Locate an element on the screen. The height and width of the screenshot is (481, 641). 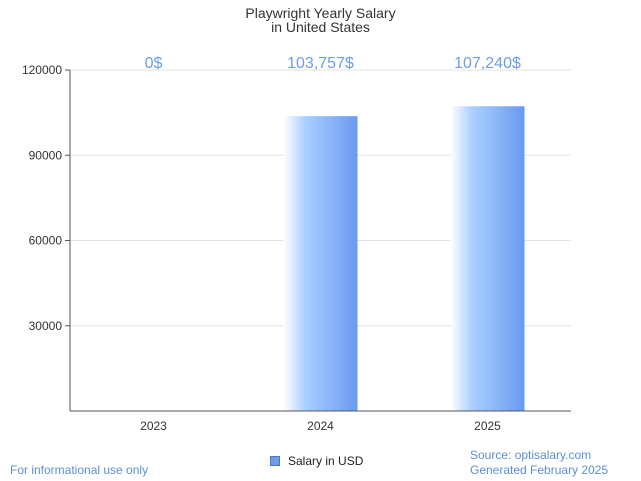
disclaimer-text: For informational use only is located at coordinates (79, 470).